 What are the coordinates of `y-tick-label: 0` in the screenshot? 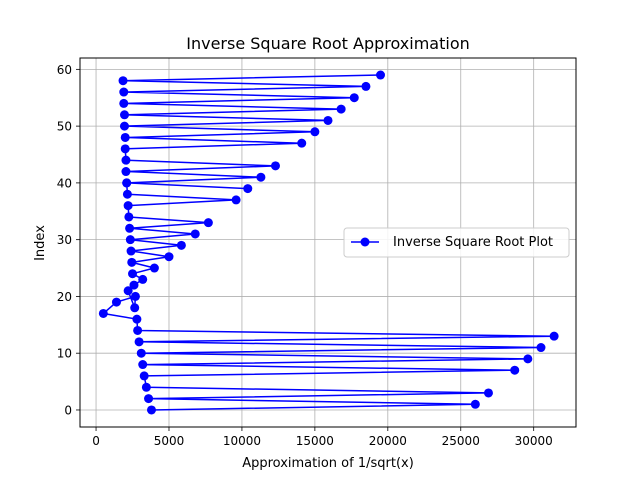 It's located at (68, 410).